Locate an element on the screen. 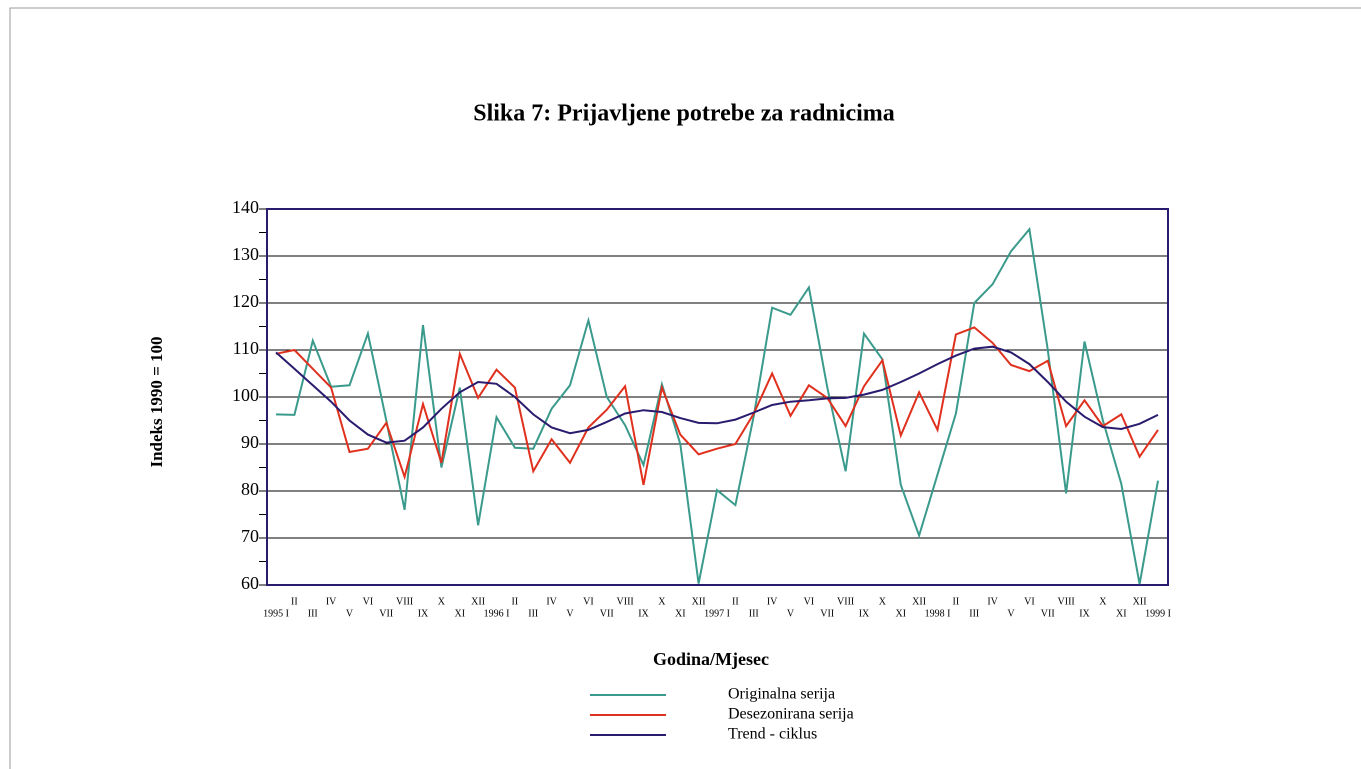 The width and height of the screenshot is (1361, 769). legend-label: Originalna serija is located at coordinates (781, 694).